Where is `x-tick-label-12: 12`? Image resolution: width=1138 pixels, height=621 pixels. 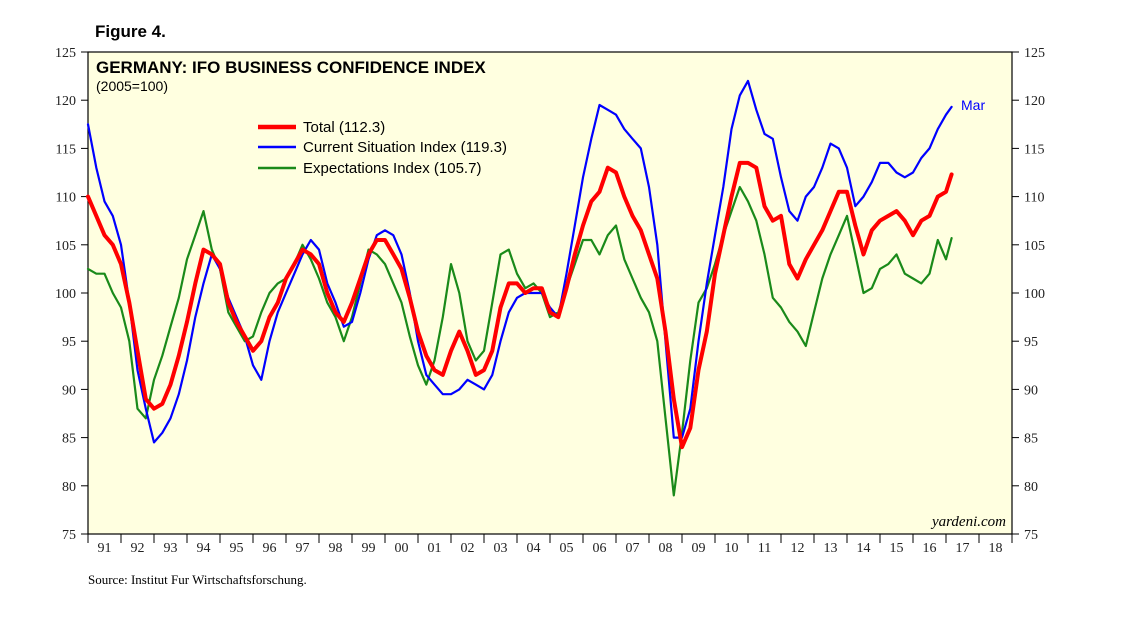 x-tick-label-12: 12 is located at coordinates (798, 548).